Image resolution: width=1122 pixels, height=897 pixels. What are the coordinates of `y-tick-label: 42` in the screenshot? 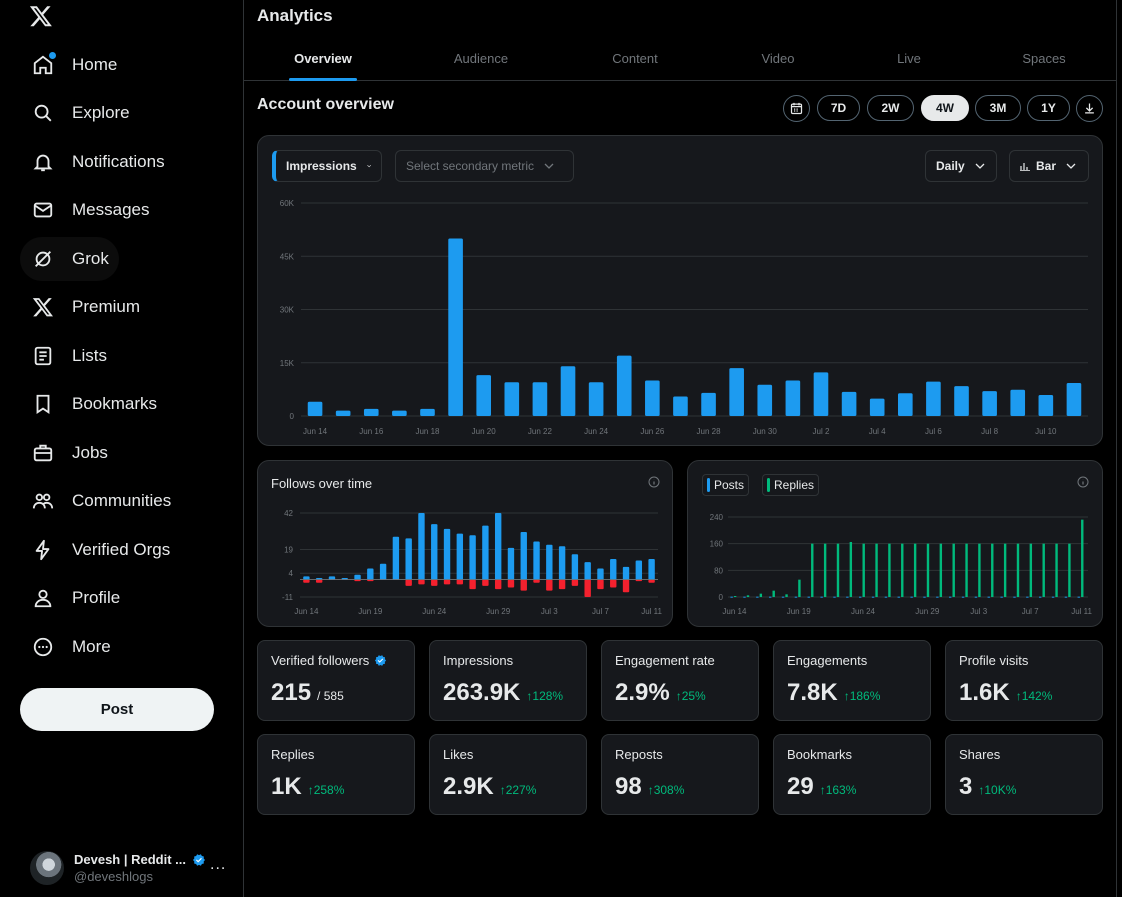 It's located at (288, 513).